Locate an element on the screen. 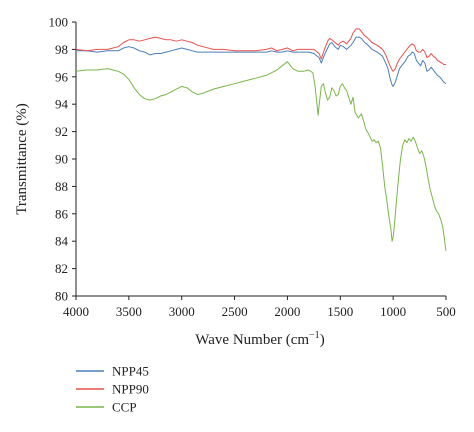 This screenshot has width=474, height=432. legend-label-npp90: NPP90 is located at coordinates (130, 389).